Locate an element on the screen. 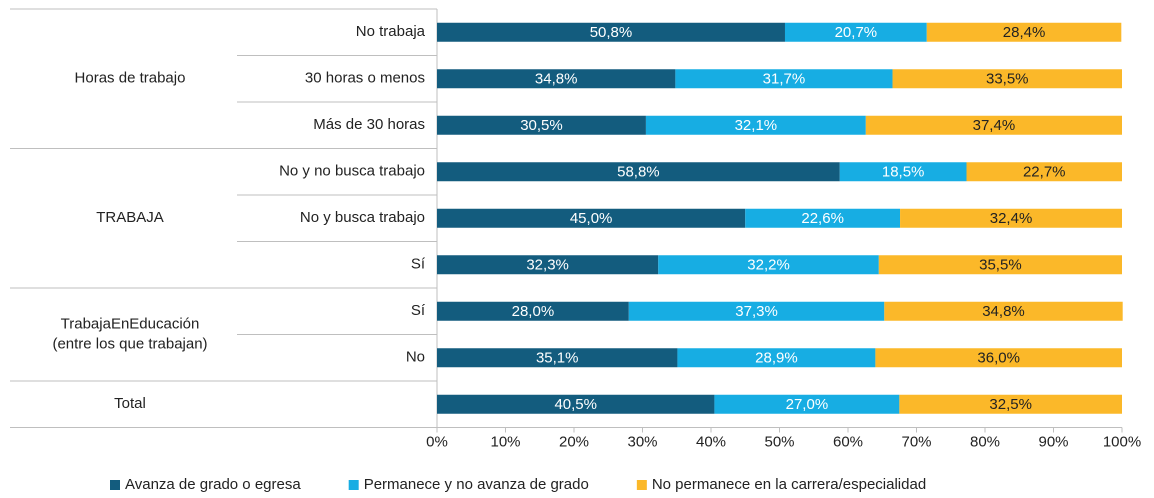 This screenshot has height=498, width=1154. data-label: 45,0% is located at coordinates (591, 218).